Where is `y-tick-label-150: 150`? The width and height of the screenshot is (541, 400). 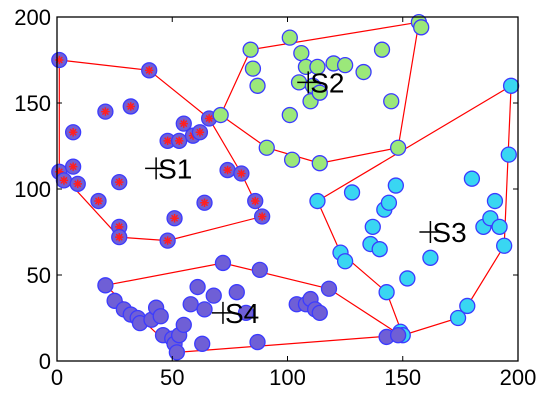 y-tick-label-150: 150 is located at coordinates (32, 103).